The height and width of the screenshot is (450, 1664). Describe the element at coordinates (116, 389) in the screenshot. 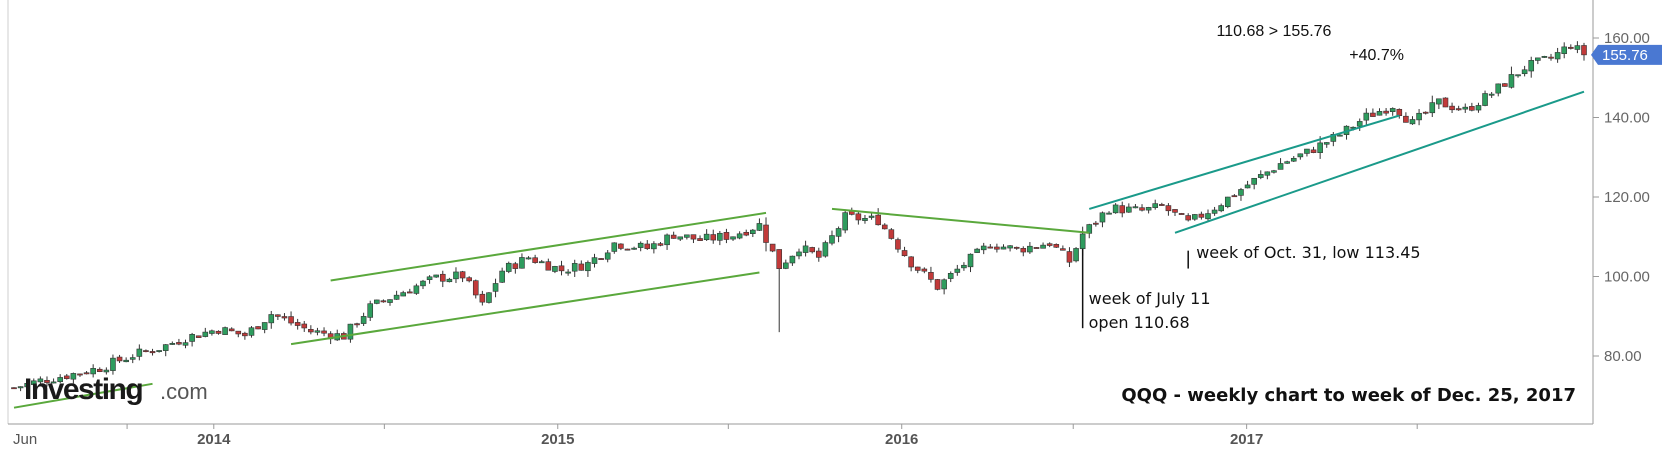

I see `investing-logo: Investing .com` at that location.